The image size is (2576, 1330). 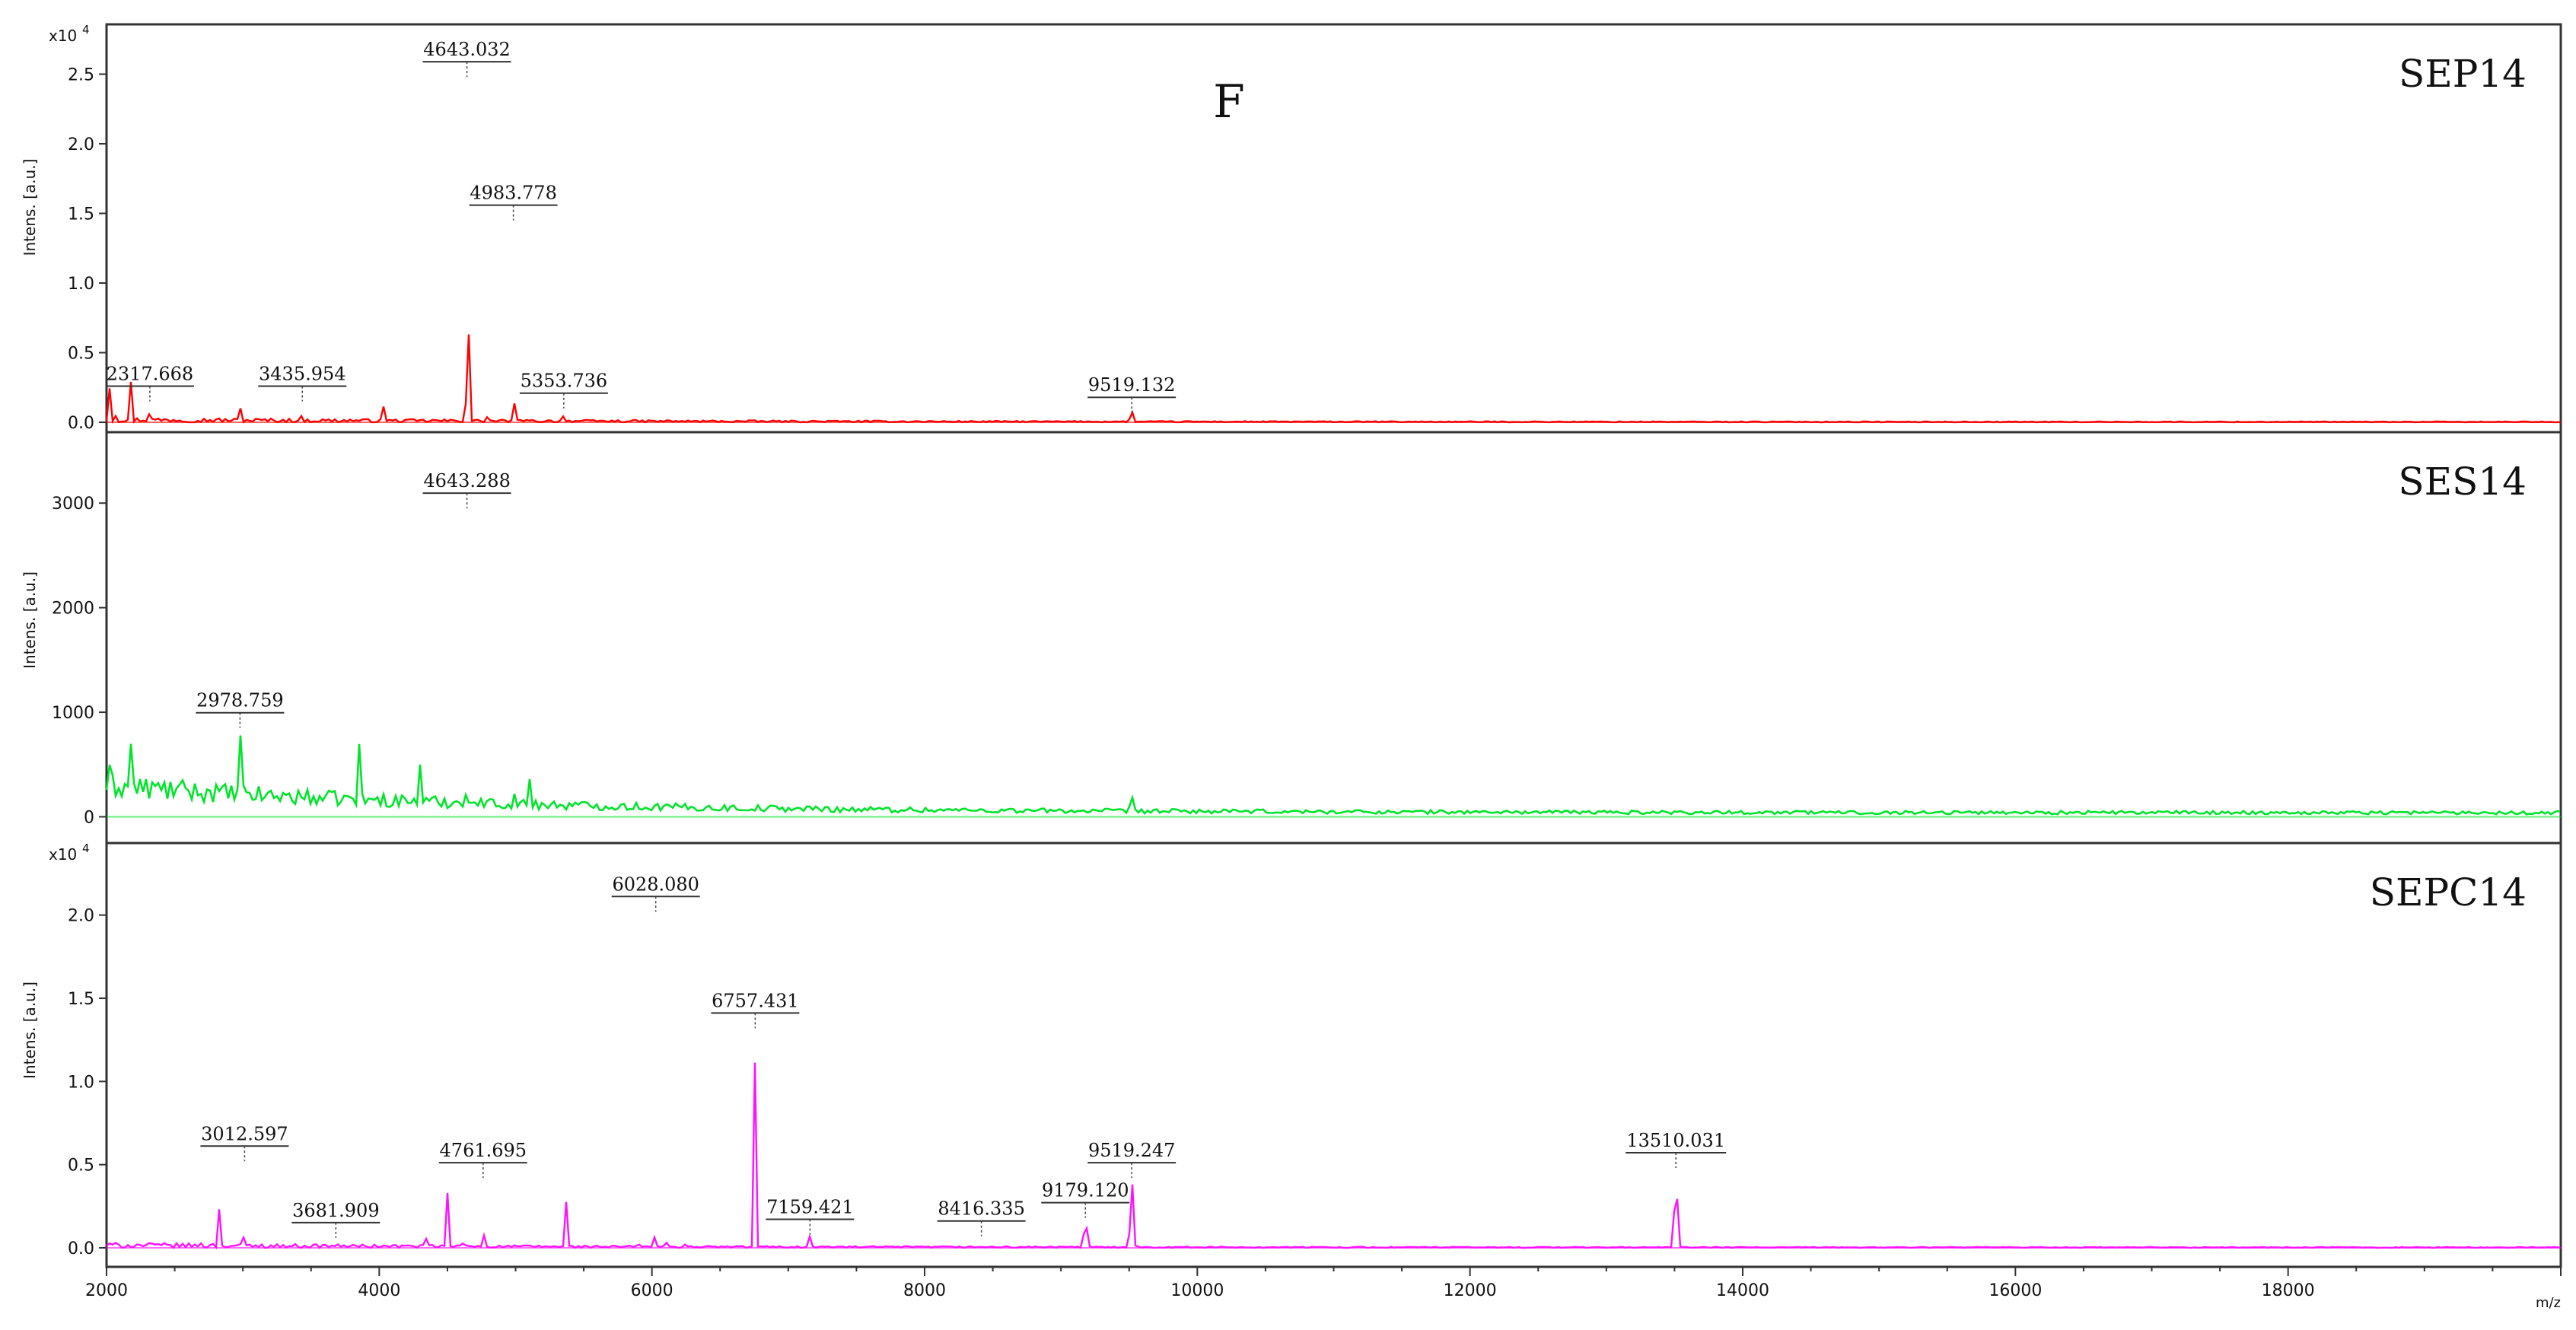 What do you see at coordinates (379, 1290) in the screenshot?
I see `x-tick-label: 4000` at bounding box center [379, 1290].